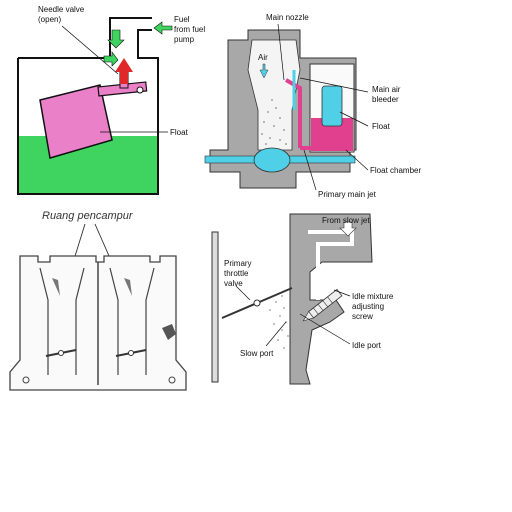 Image resolution: width=512 pixels, height=512 pixels. Describe the element at coordinates (215, 307) in the screenshot. I see `bore-wall-left` at that location.